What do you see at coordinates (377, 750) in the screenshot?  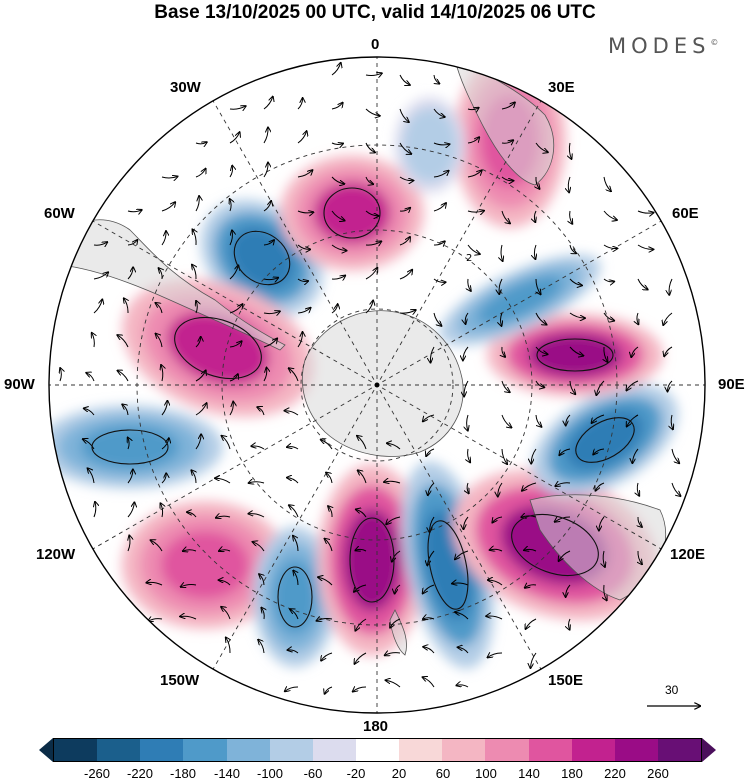 I see `colorbar` at bounding box center [377, 750].